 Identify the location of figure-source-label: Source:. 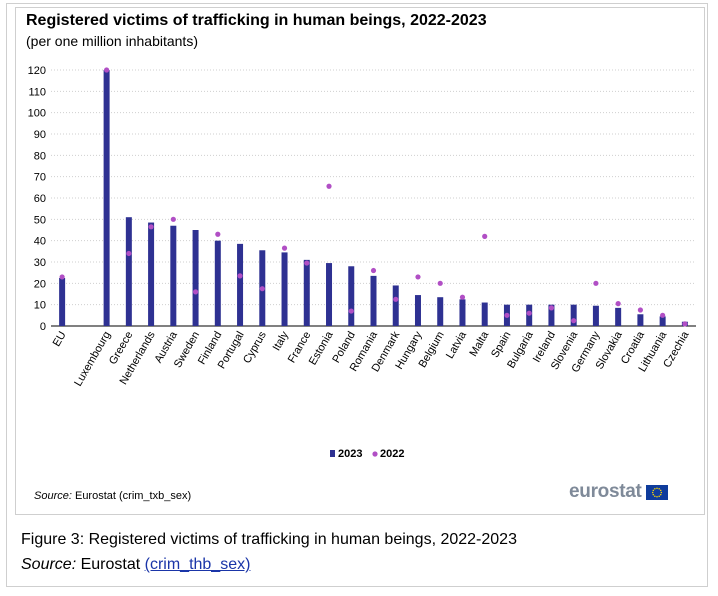
(49, 564).